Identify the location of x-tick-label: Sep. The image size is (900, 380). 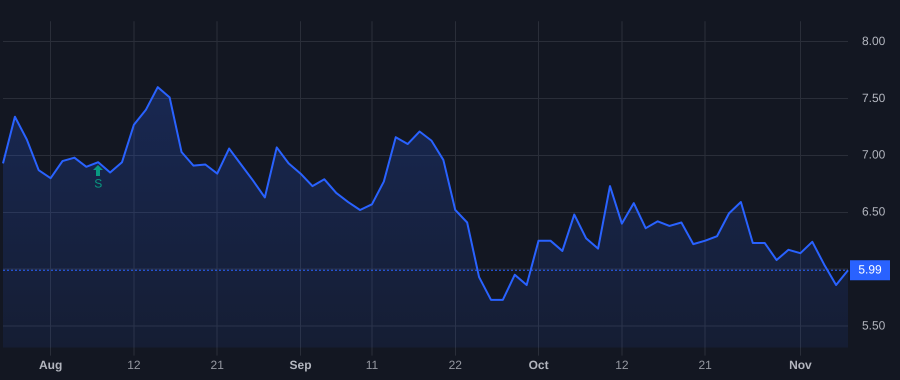
(301, 365).